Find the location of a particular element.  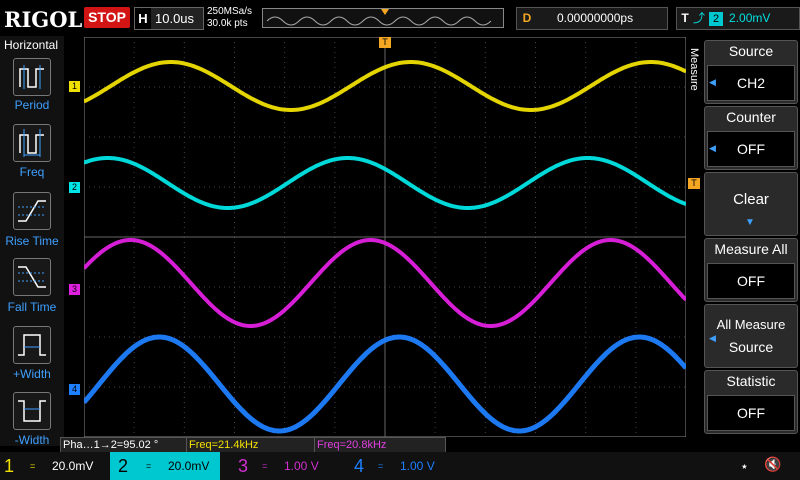

counter-softkey: Counter OFF ◀ is located at coordinates (751, 138).